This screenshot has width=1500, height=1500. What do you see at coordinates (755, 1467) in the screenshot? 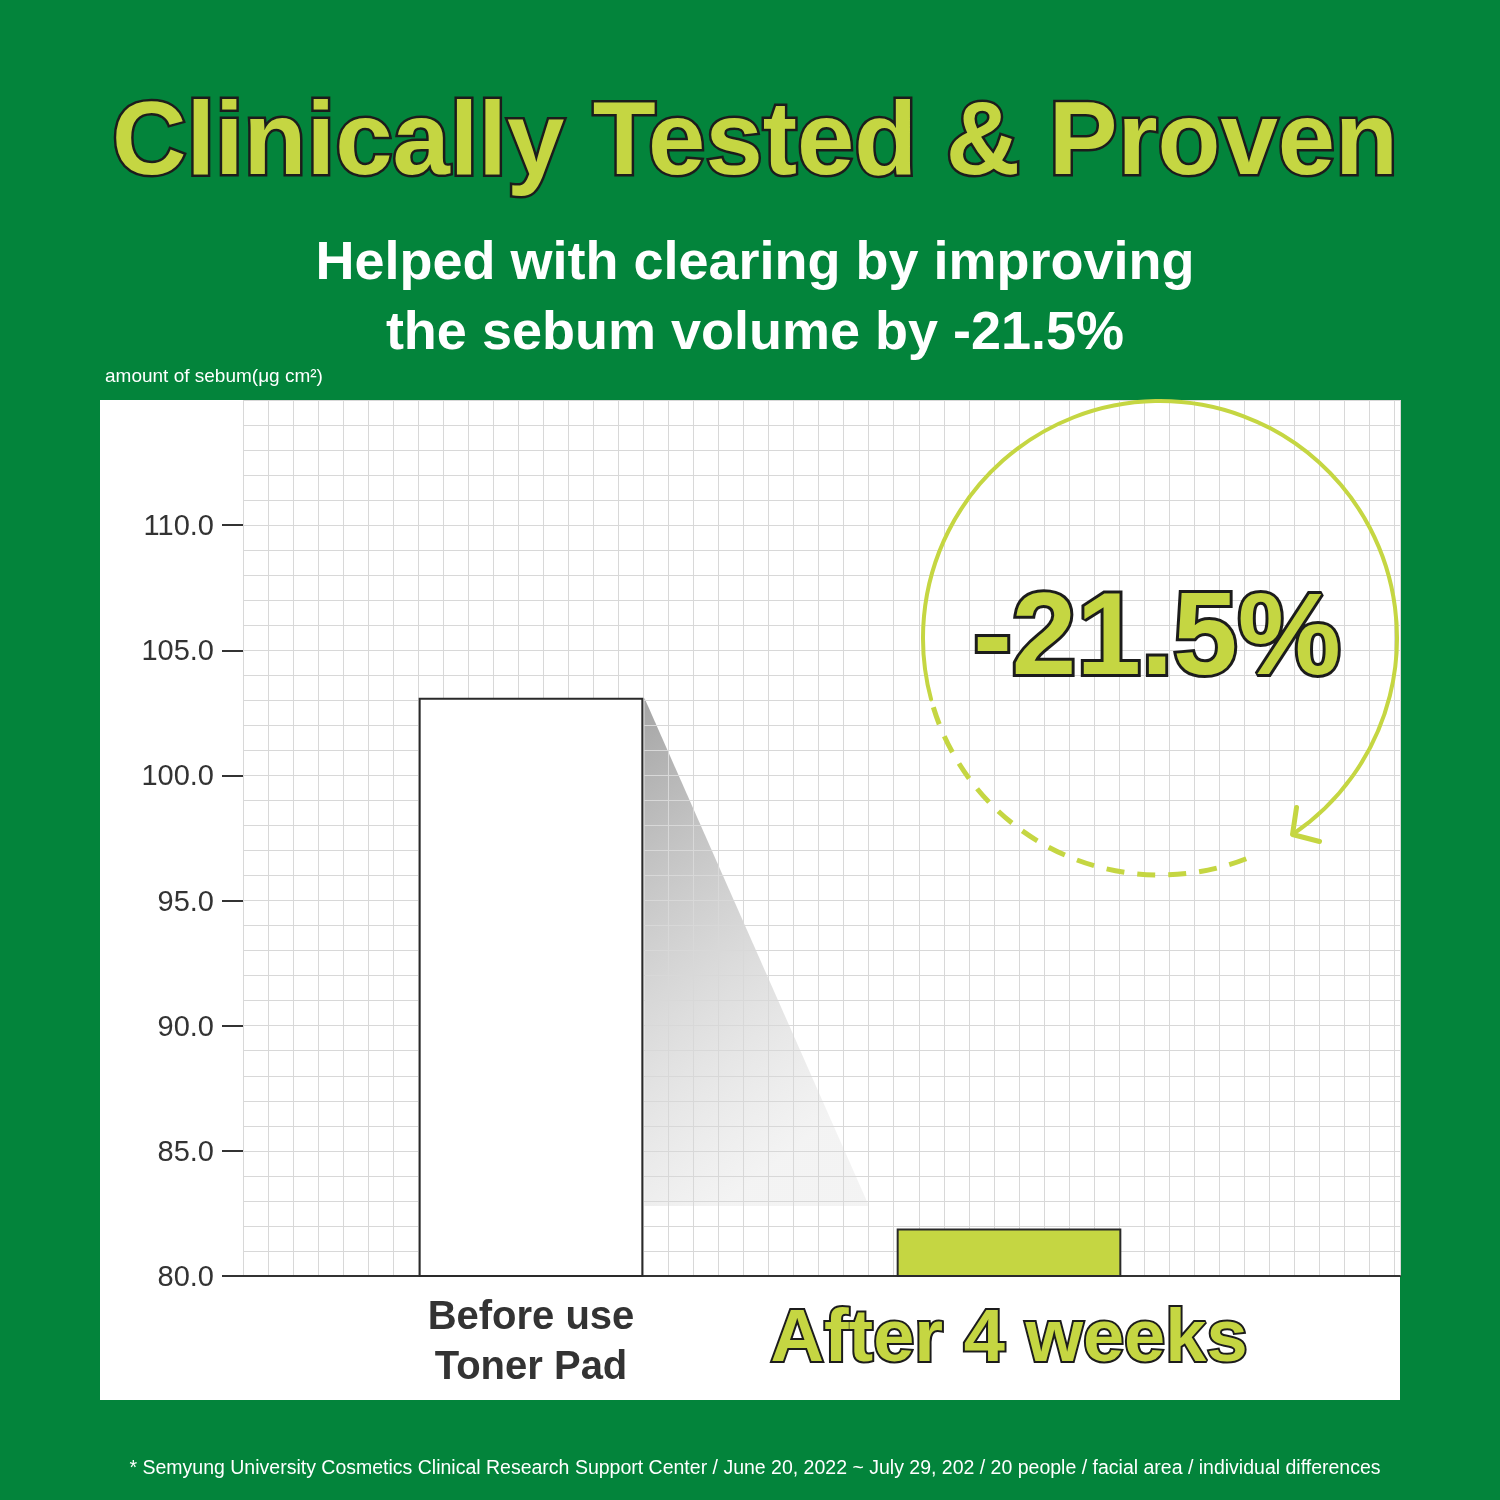
I see `text: * Semyung University Cosmetics Clinical Research Support Center / June 20, 2022 ~ July 29, 202 / 20 people / facial area / individual differences` at bounding box center [755, 1467].